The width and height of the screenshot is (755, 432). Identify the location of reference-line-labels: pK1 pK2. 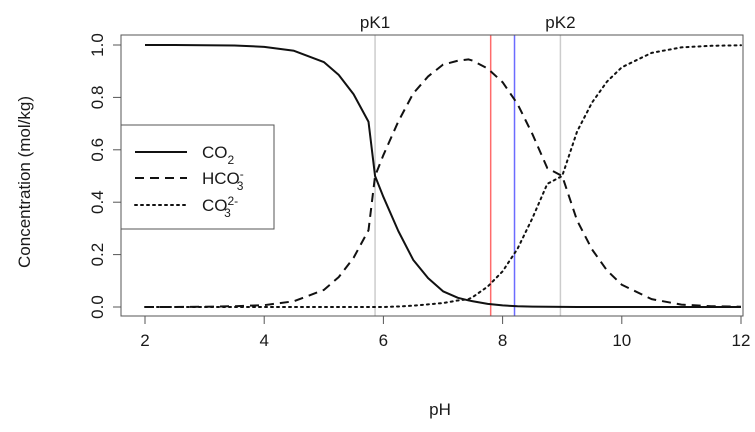
(468, 22).